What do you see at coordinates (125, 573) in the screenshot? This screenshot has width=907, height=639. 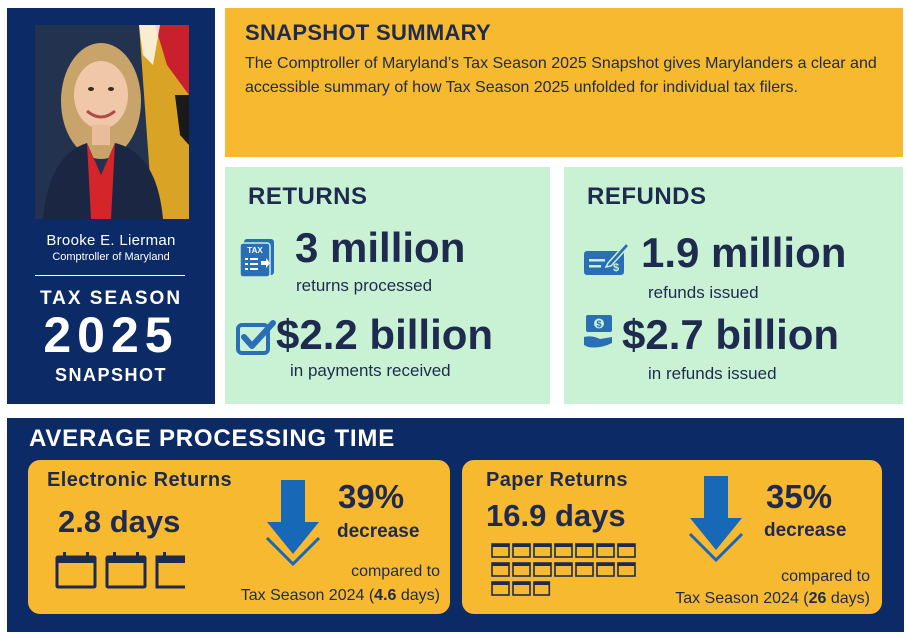 I see `calendar-icons` at bounding box center [125, 573].